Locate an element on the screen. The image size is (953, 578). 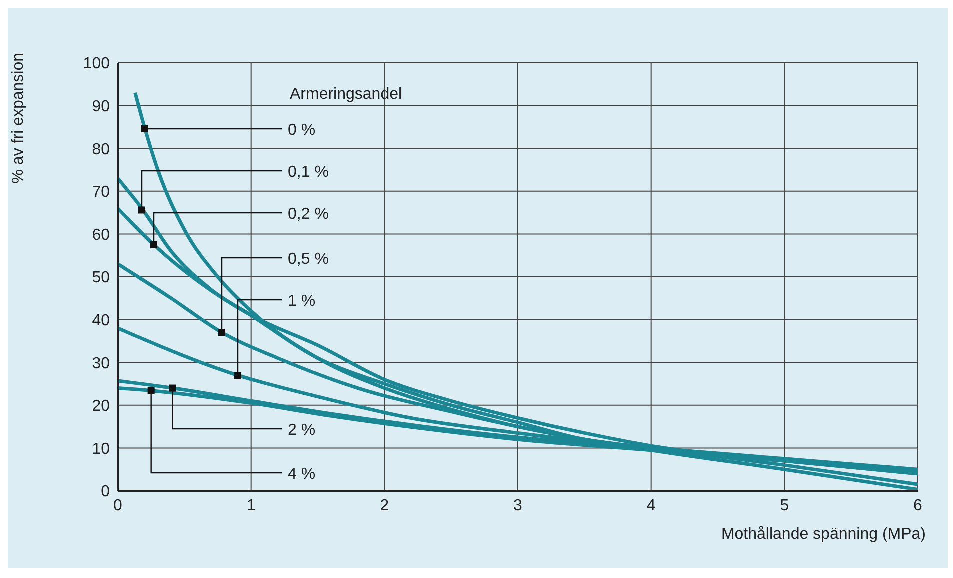
y-tick-label: 80 is located at coordinates (101, 149).